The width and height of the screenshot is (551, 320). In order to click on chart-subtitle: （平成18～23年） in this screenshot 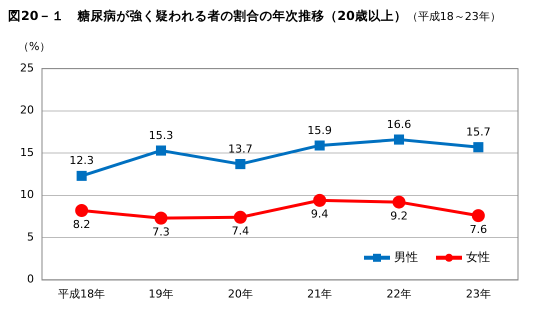, I will do `click(453, 16)`.